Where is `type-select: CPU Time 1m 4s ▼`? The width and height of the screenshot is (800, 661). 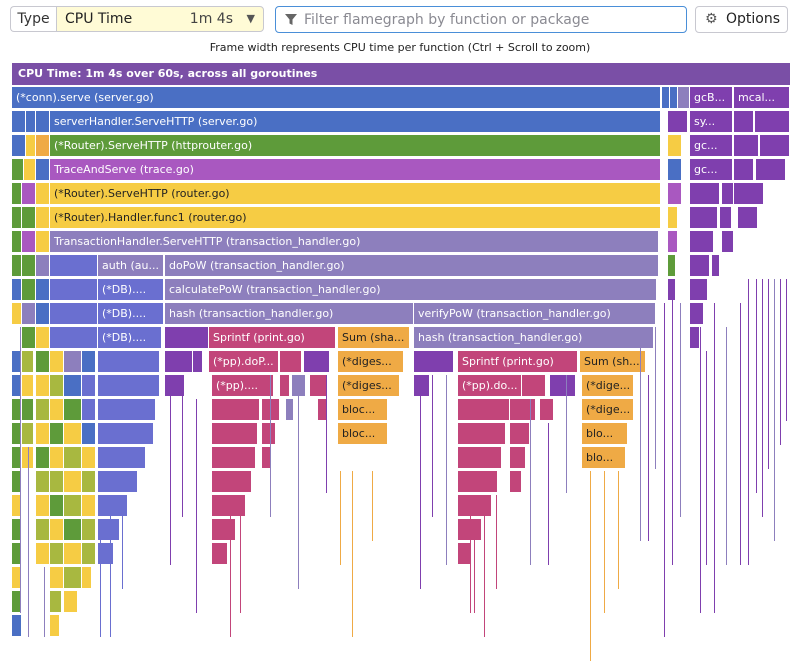 type-select: CPU Time 1m 4s ▼ is located at coordinates (160, 19).